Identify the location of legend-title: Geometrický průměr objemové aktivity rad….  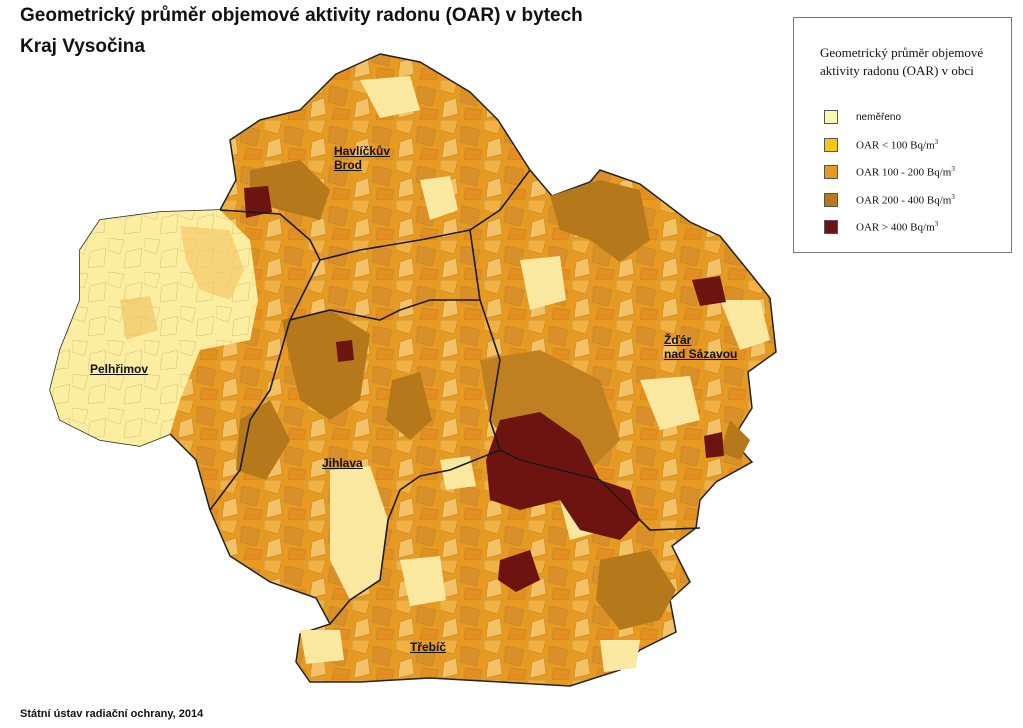
(902, 61).